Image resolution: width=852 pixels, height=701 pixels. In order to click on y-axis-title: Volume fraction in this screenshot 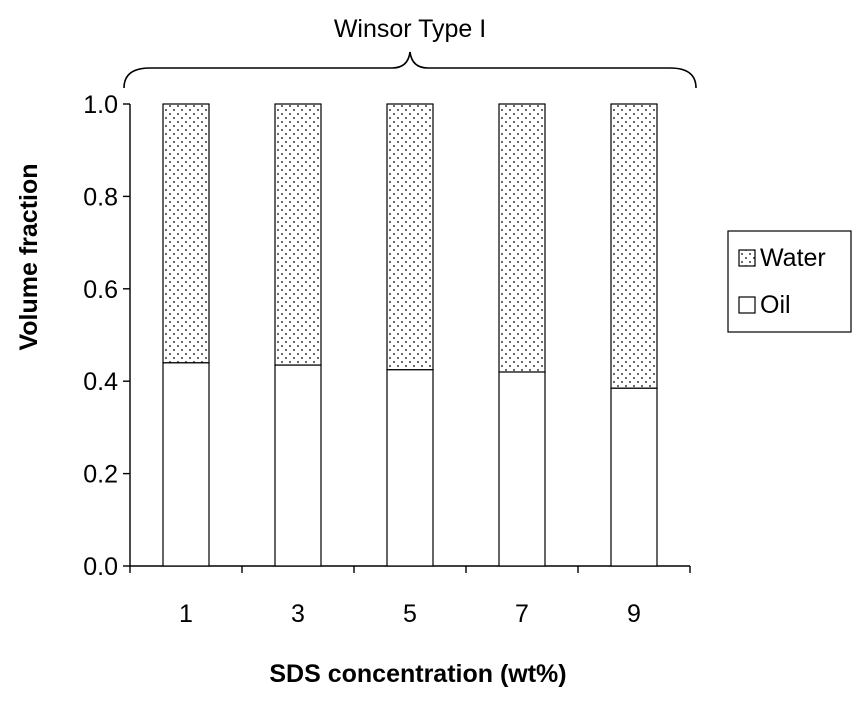, I will do `click(29, 256)`.